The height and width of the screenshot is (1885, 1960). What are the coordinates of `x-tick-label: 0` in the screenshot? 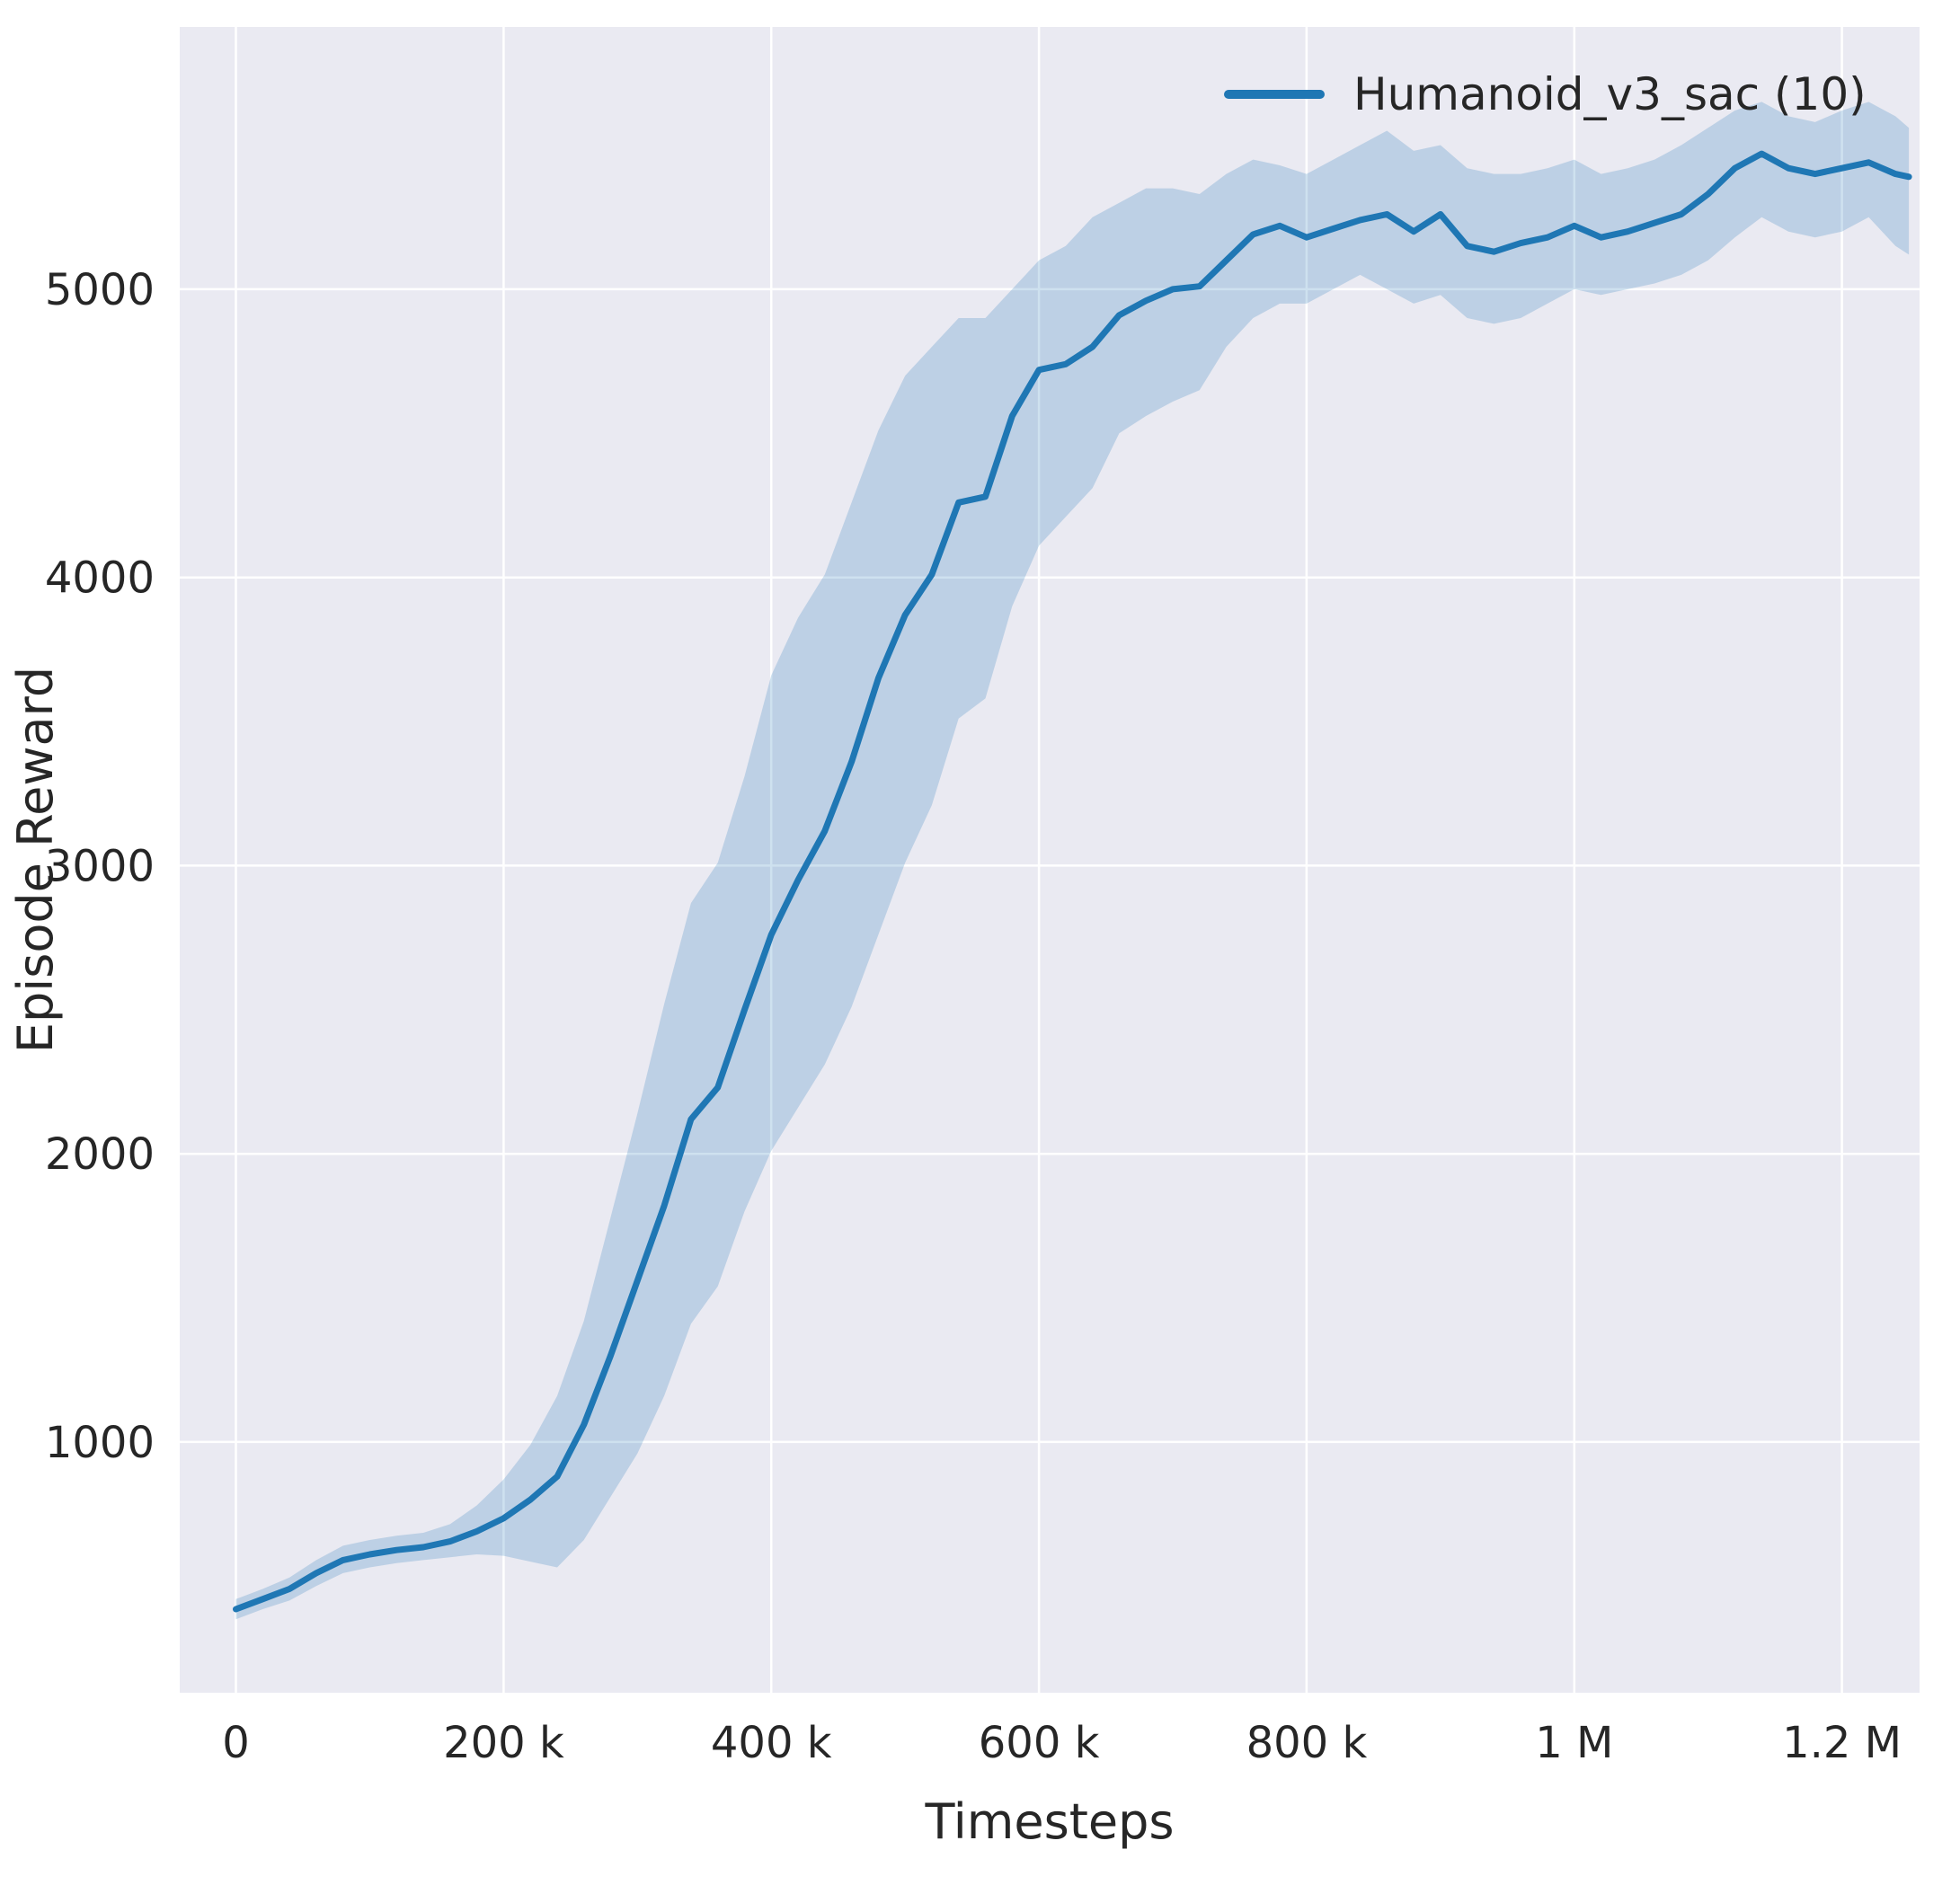 It's located at (236, 1743).